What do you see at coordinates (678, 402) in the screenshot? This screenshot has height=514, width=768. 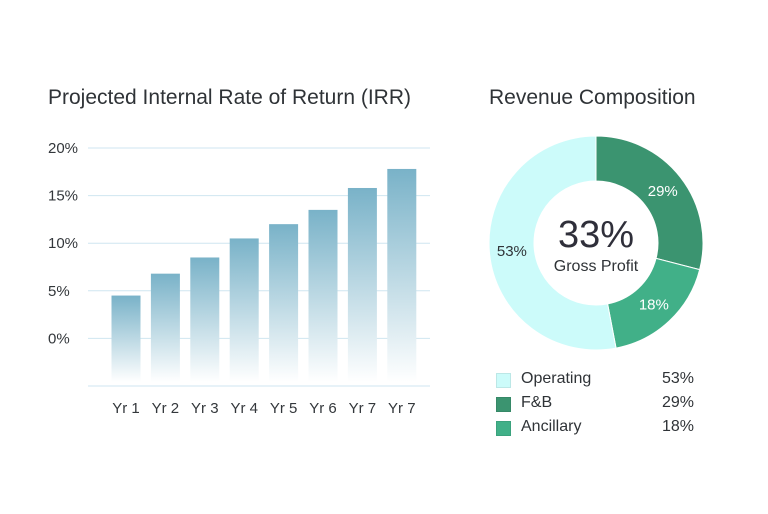 I see `legend-value: 29%` at bounding box center [678, 402].